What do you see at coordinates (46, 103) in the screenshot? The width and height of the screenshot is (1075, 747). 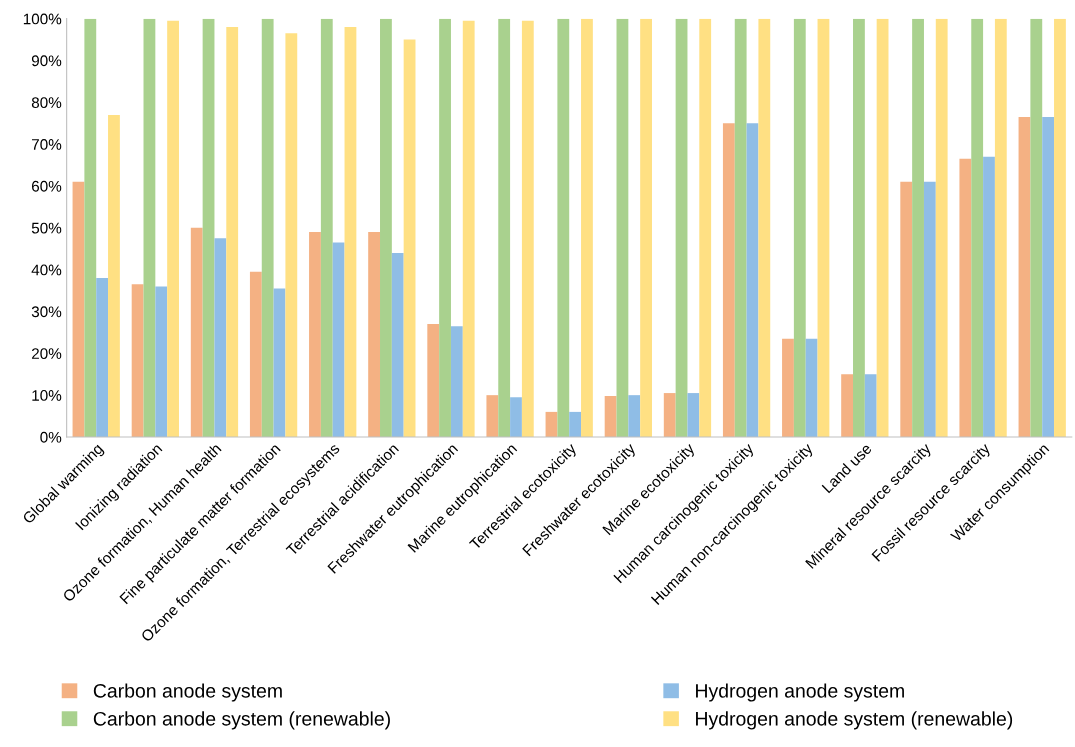 I see `y-tick-label: 80%` at bounding box center [46, 103].